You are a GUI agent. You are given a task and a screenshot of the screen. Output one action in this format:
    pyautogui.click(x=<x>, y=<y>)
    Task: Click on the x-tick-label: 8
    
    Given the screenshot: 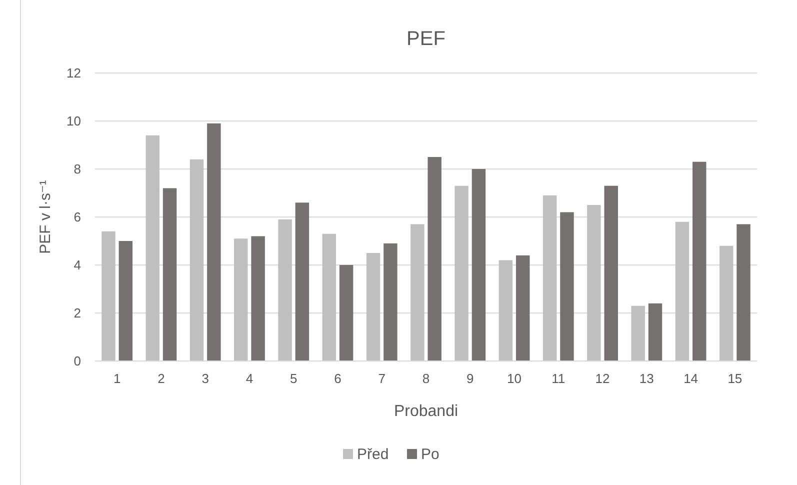 What is the action you would take?
    pyautogui.click(x=426, y=378)
    